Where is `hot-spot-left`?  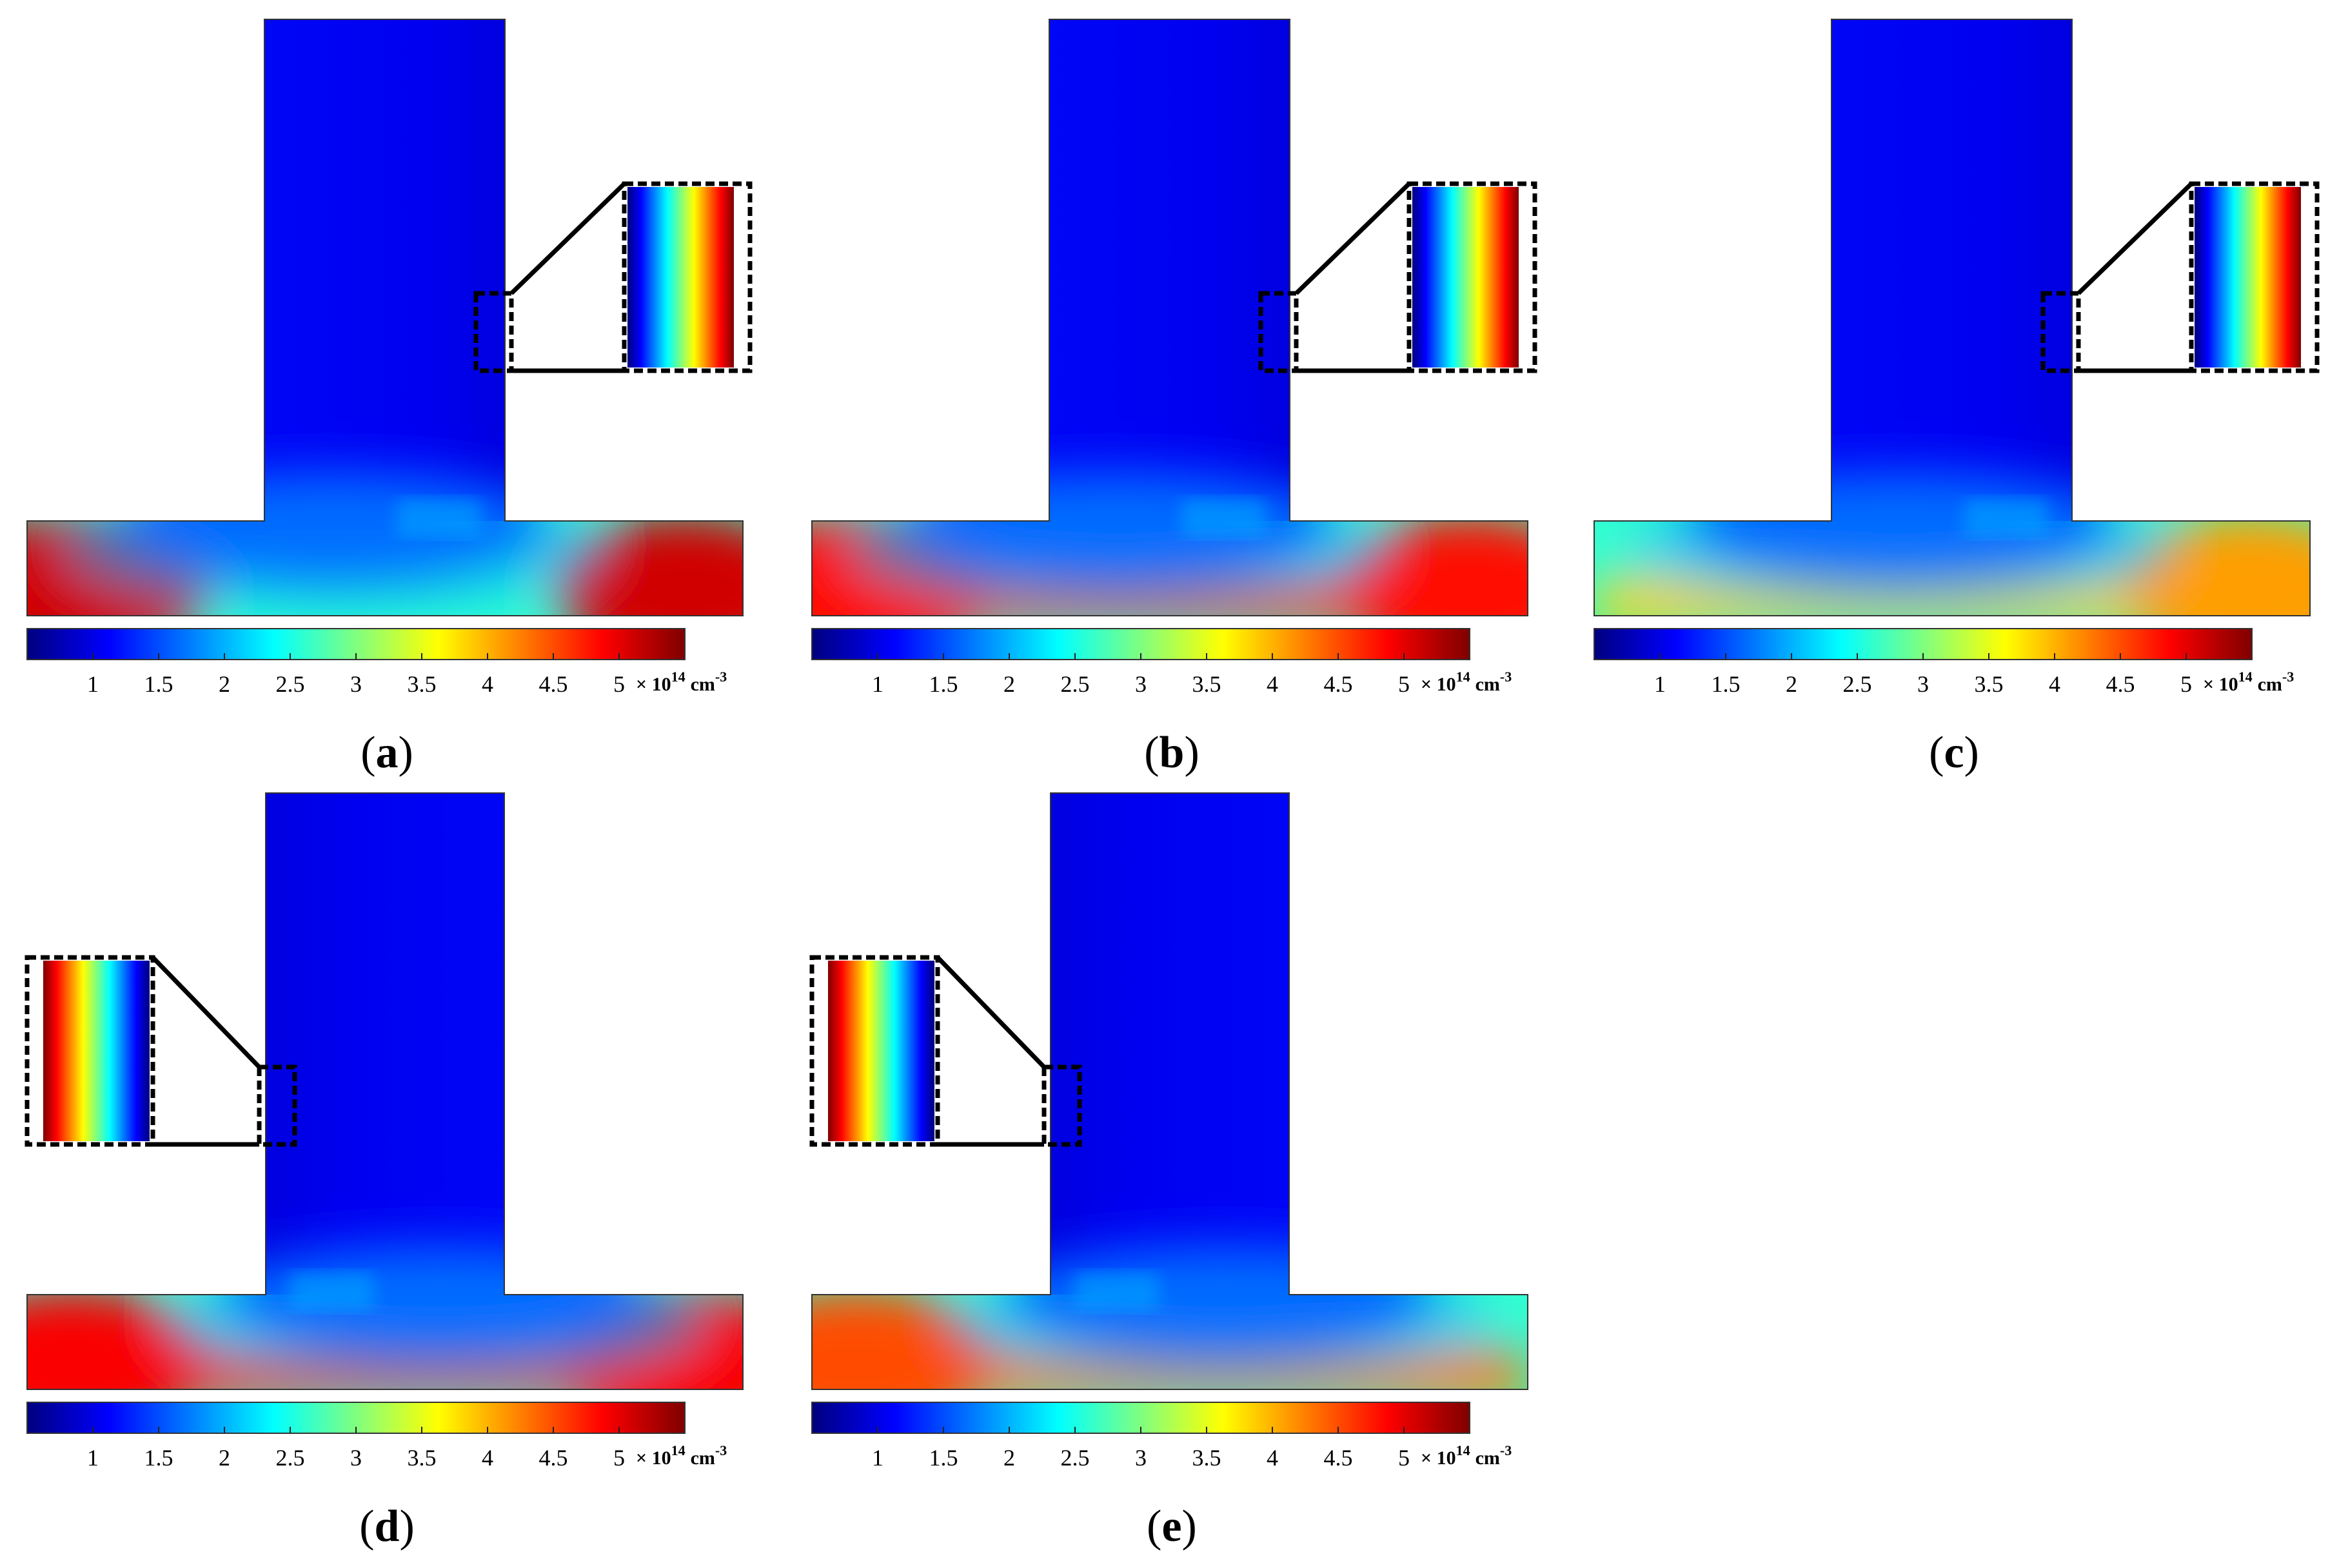
hot-spot-left is located at coordinates (902, 1337).